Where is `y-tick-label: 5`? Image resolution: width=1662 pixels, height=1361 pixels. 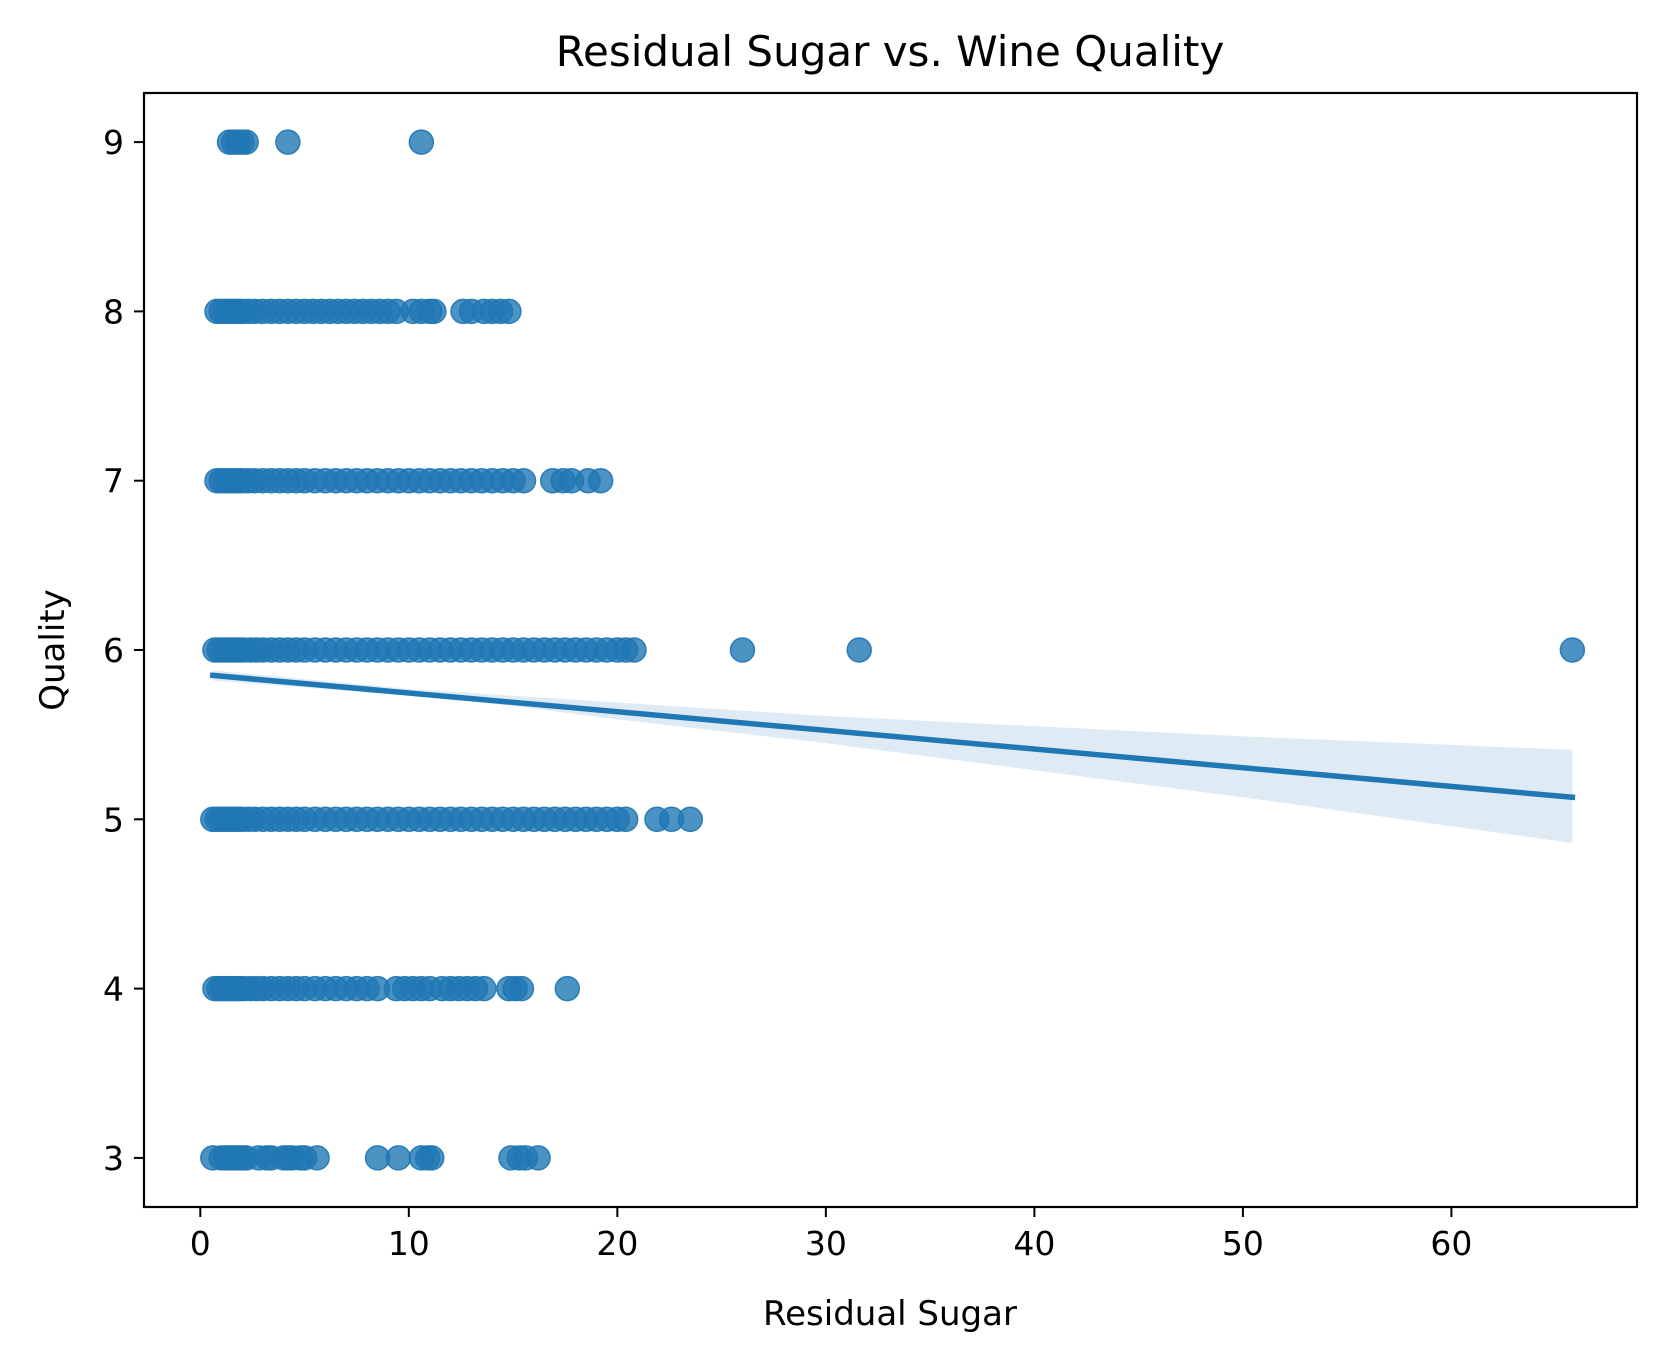 y-tick-label: 5 is located at coordinates (113, 819).